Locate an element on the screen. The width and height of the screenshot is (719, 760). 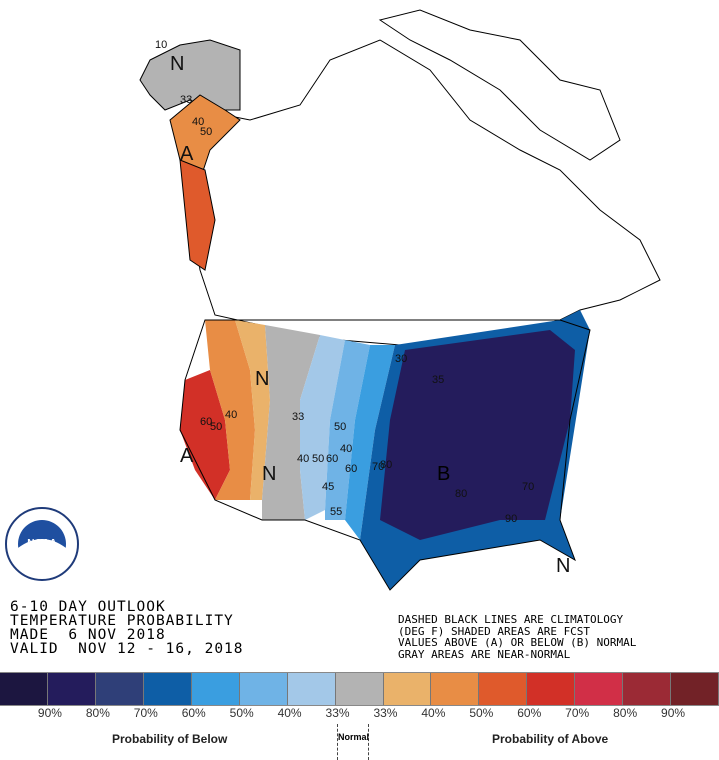
contour-label: 10 is located at coordinates (161, 45).